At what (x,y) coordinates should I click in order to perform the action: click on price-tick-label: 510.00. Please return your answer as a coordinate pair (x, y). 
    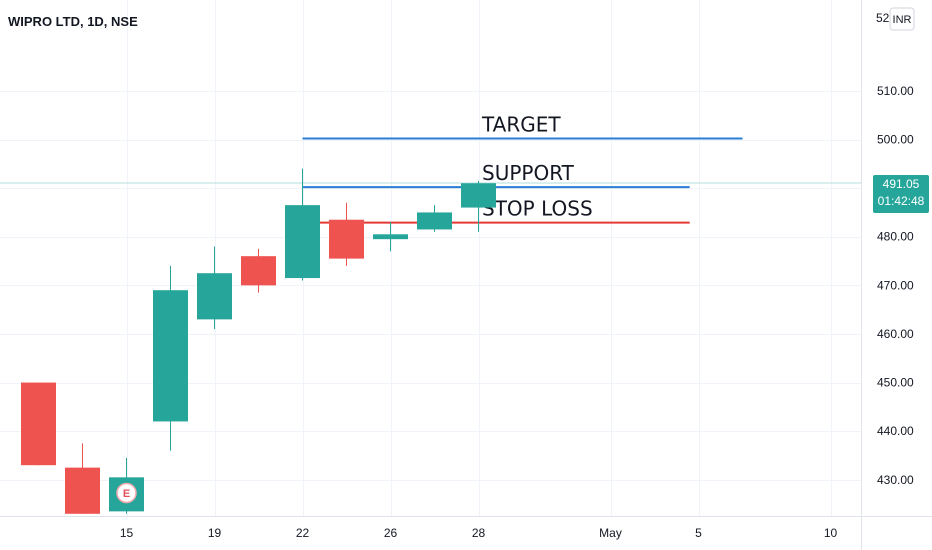
    Looking at the image, I should click on (895, 91).